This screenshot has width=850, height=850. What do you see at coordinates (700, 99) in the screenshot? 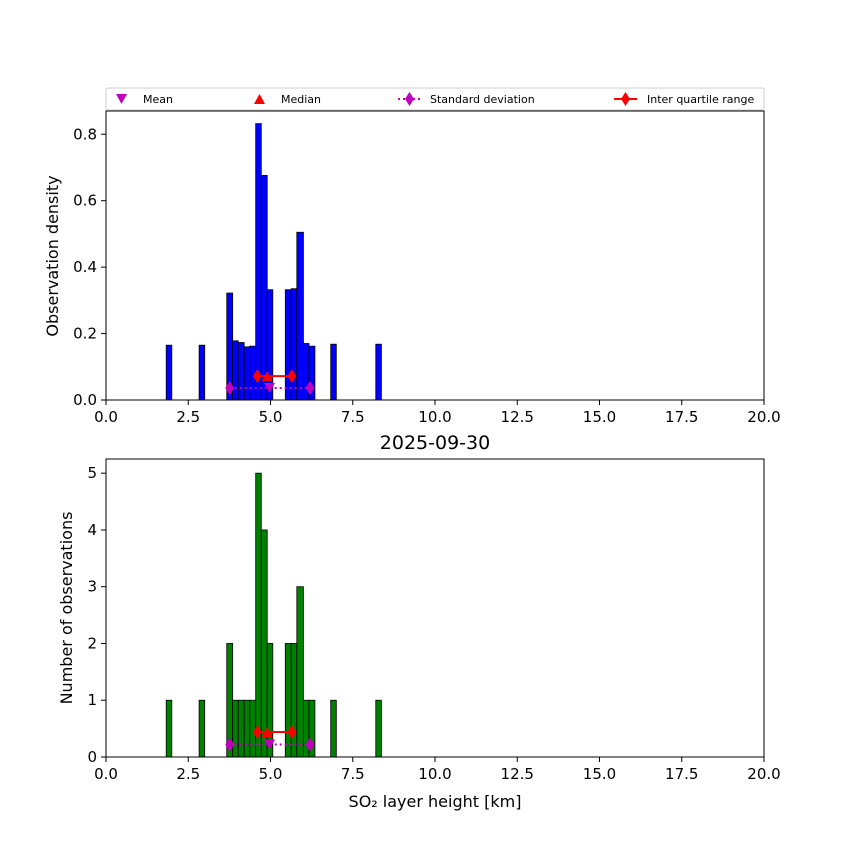
I see `legend-label-iqr: Inter quartile range` at bounding box center [700, 99].